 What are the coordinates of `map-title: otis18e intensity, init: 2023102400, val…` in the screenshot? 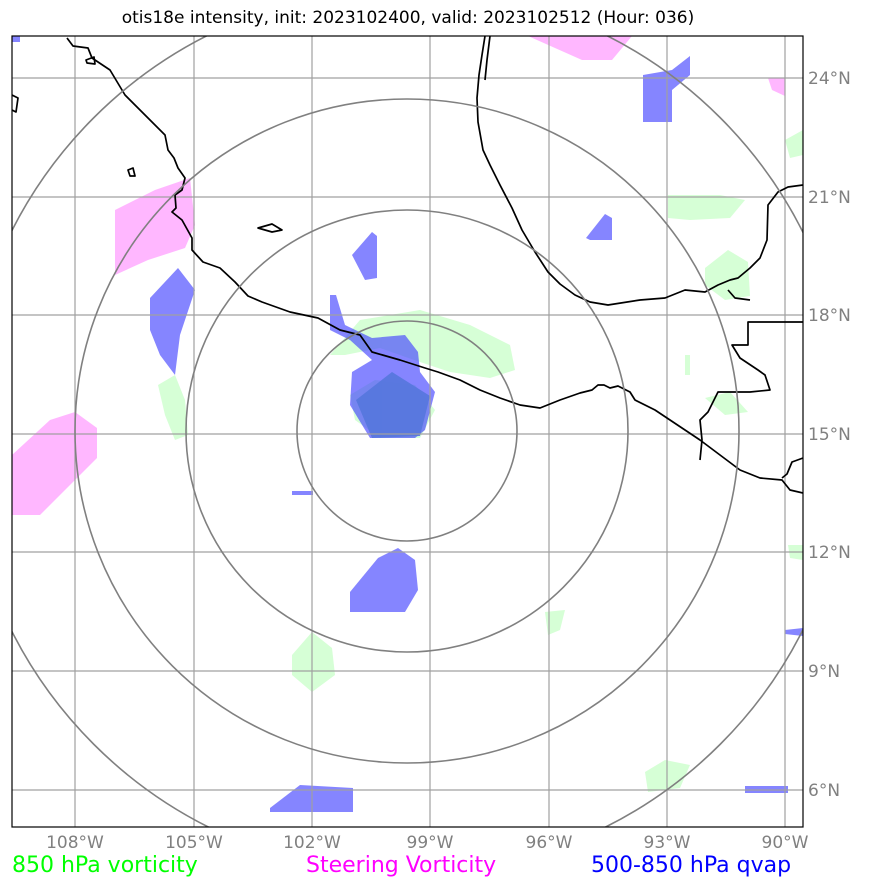 It's located at (408, 18).